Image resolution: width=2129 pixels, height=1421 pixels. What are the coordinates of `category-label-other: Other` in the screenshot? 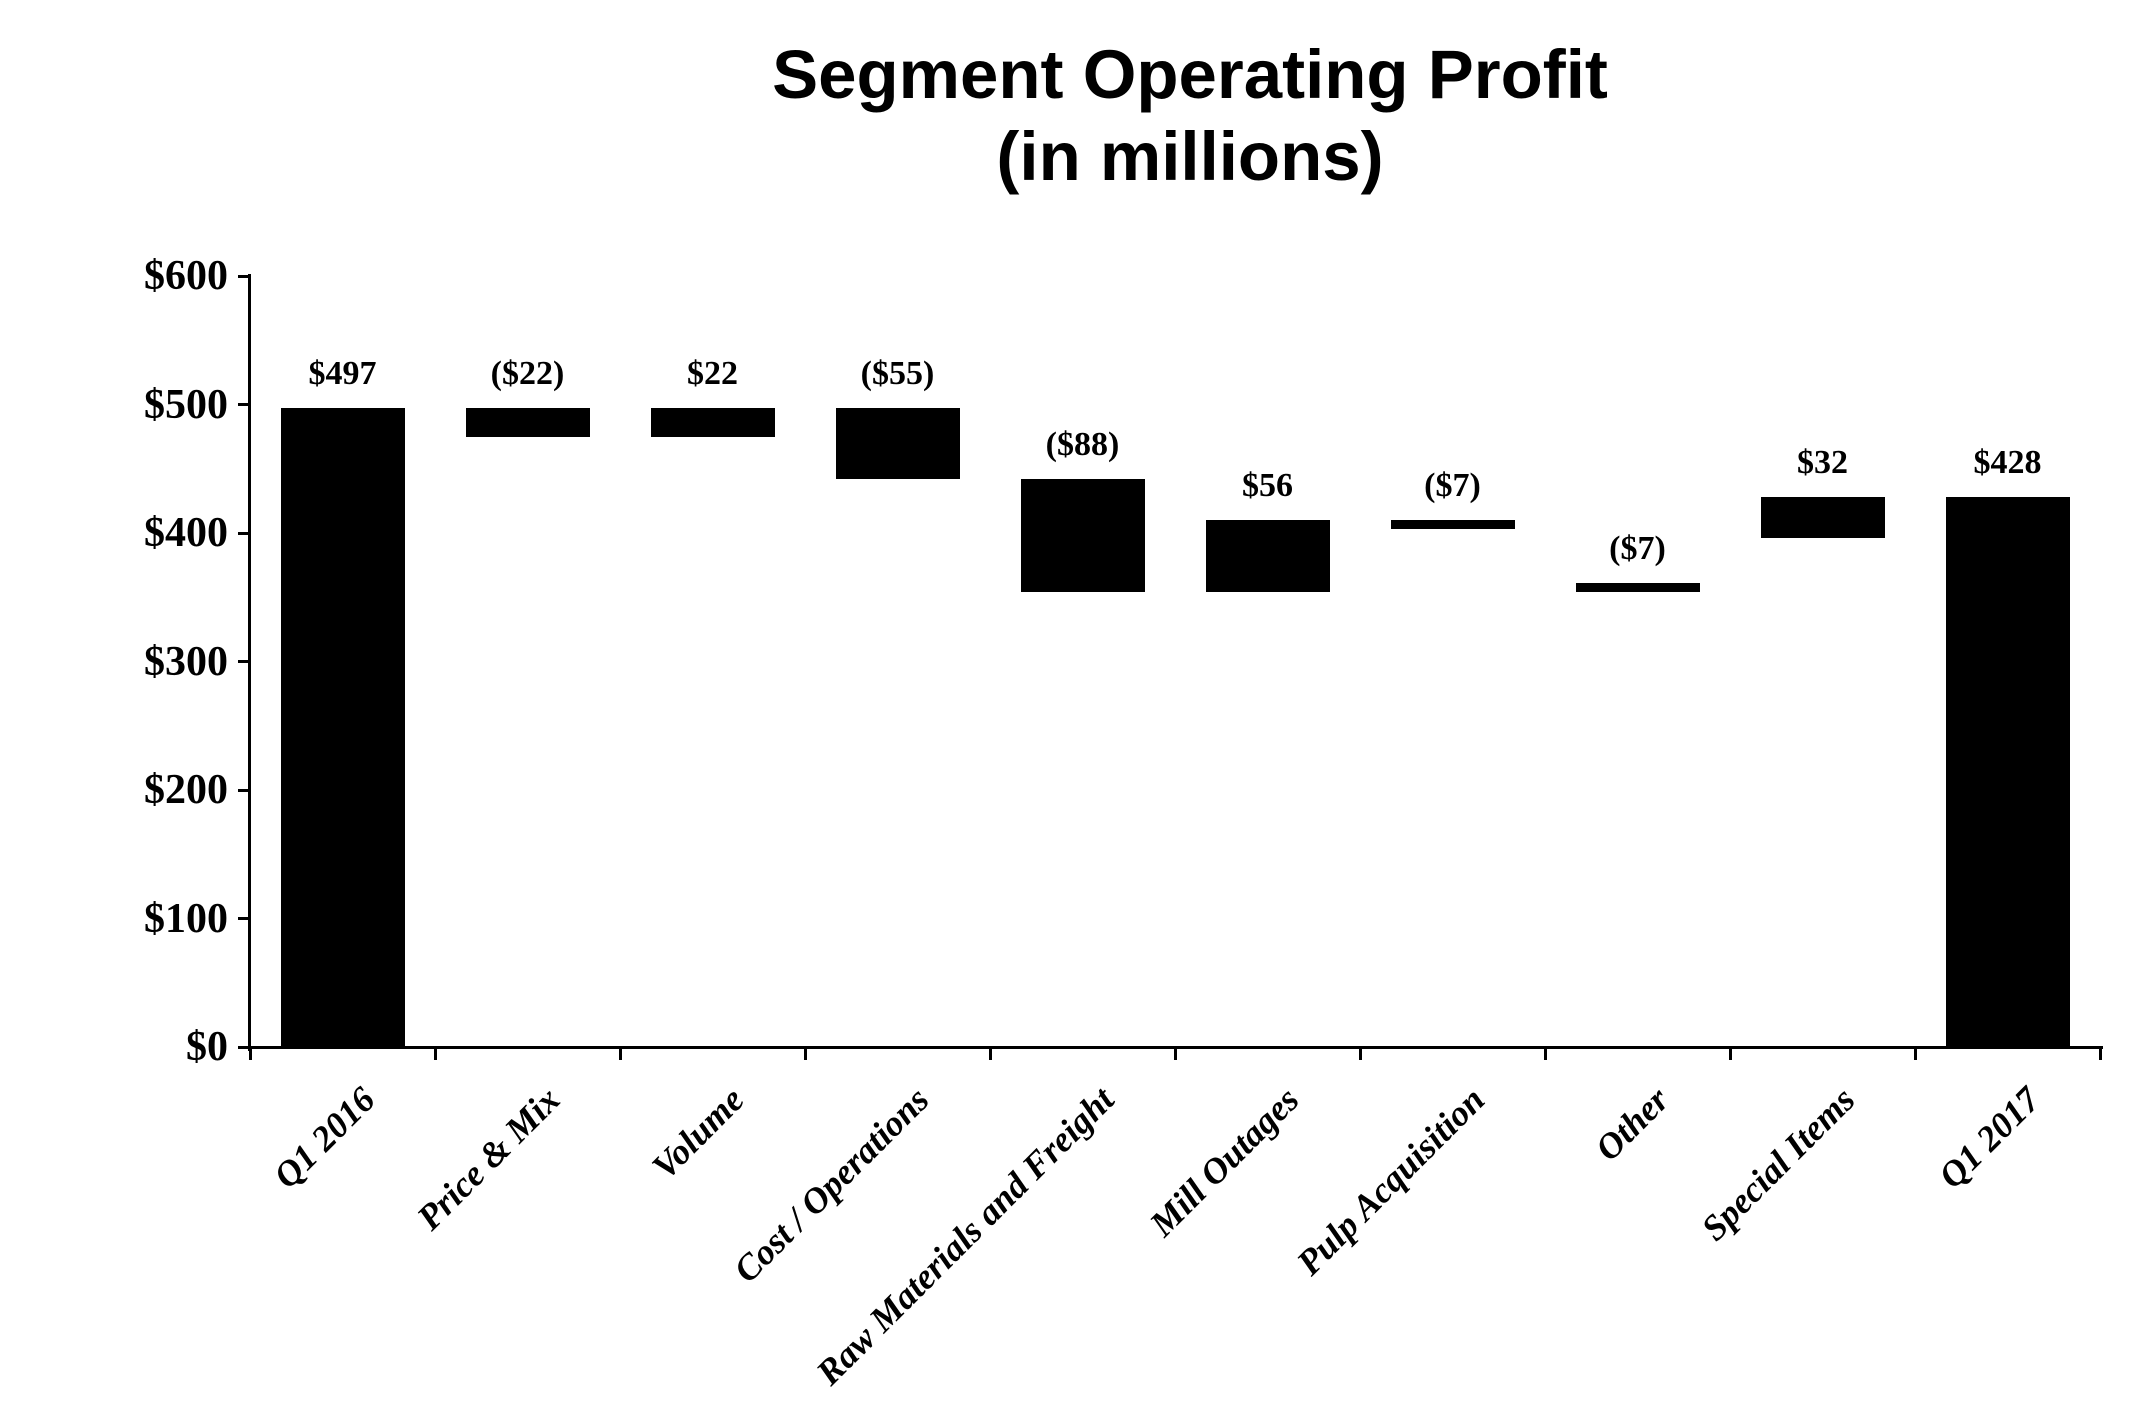 It's located at (1632, 1124).